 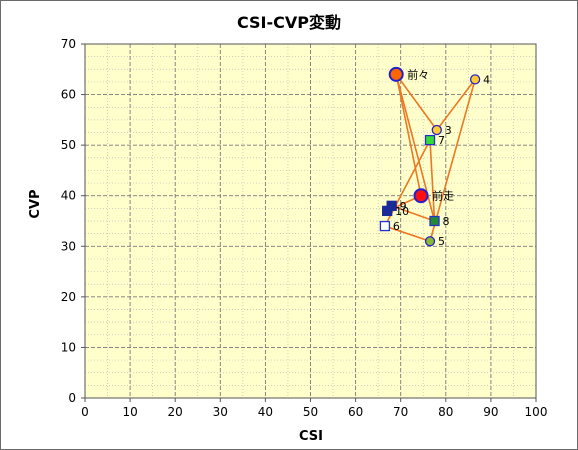 I want to click on x-tick-label: 20, so click(x=175, y=412).